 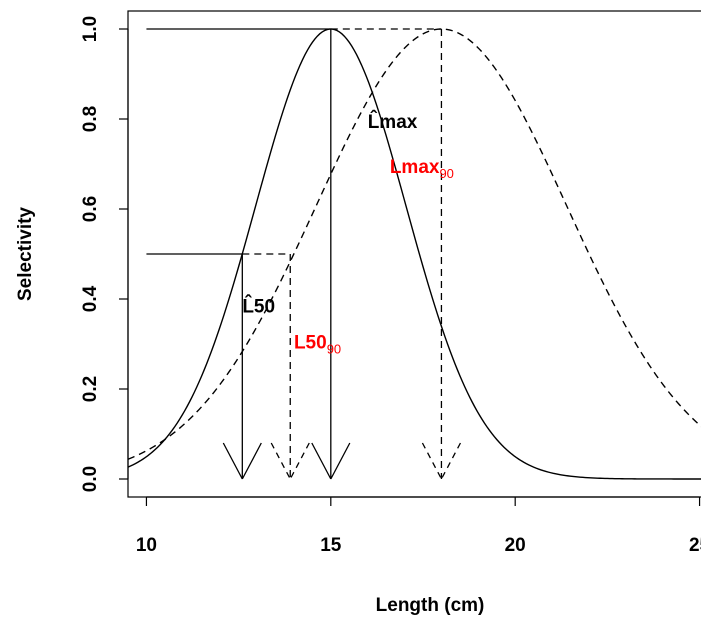 What do you see at coordinates (418, 526) in the screenshot?
I see `x-axis: 10 15 20 25` at bounding box center [418, 526].